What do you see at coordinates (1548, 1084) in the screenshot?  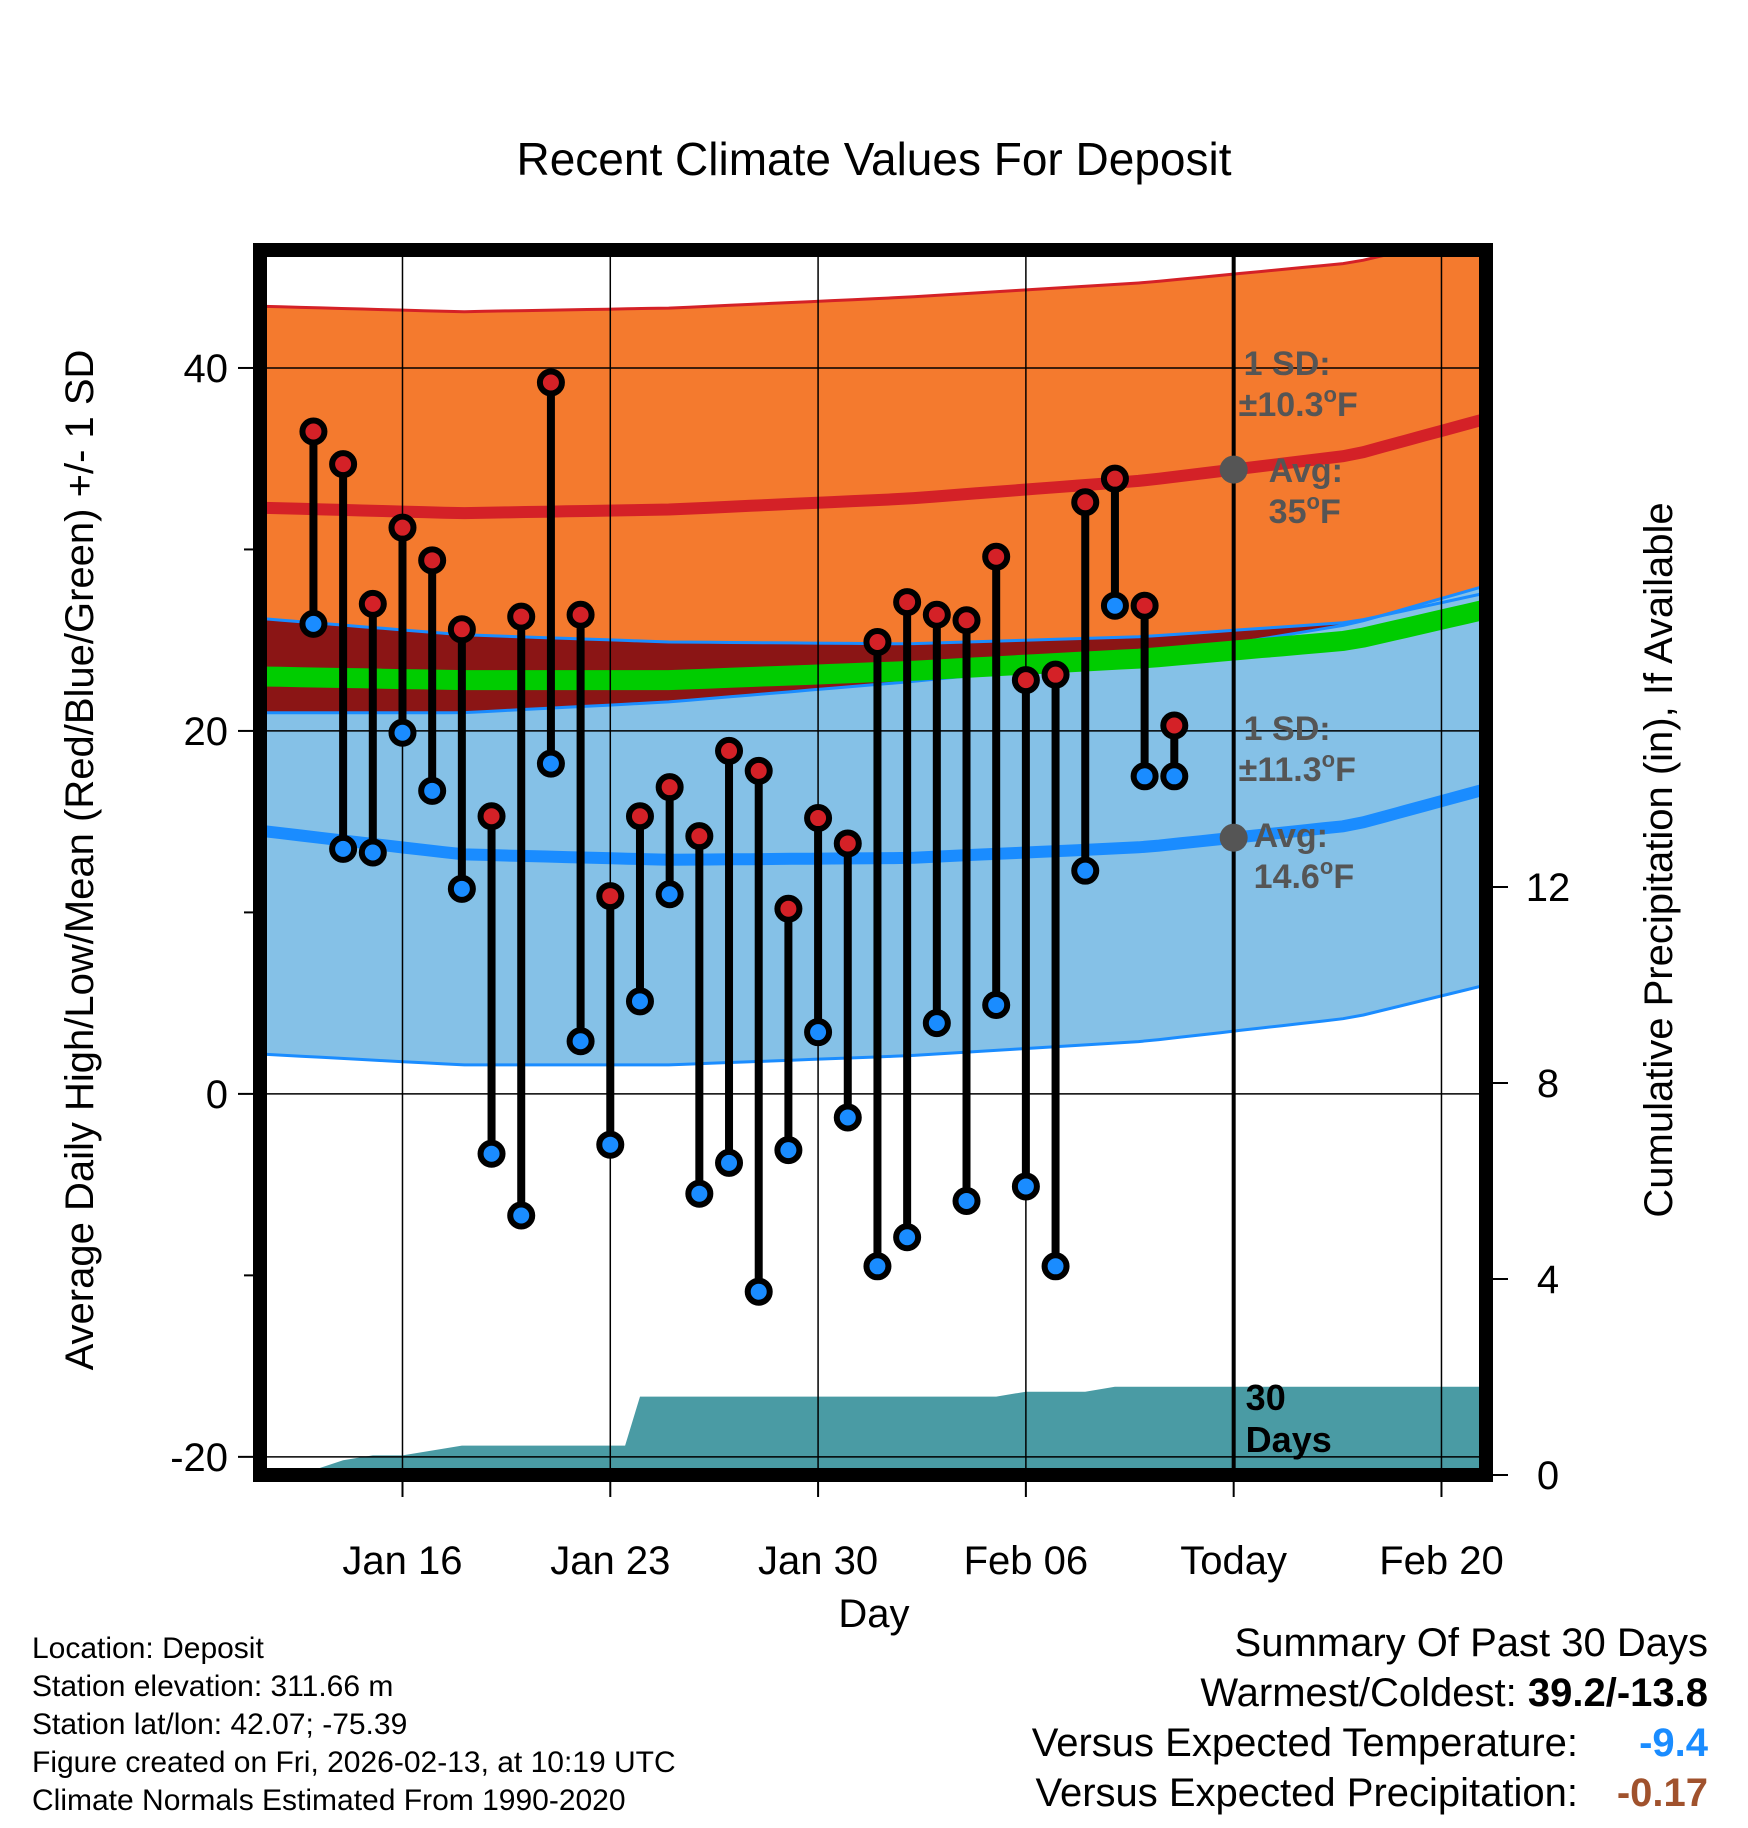 I see `y-right-tick-label: 8` at bounding box center [1548, 1084].